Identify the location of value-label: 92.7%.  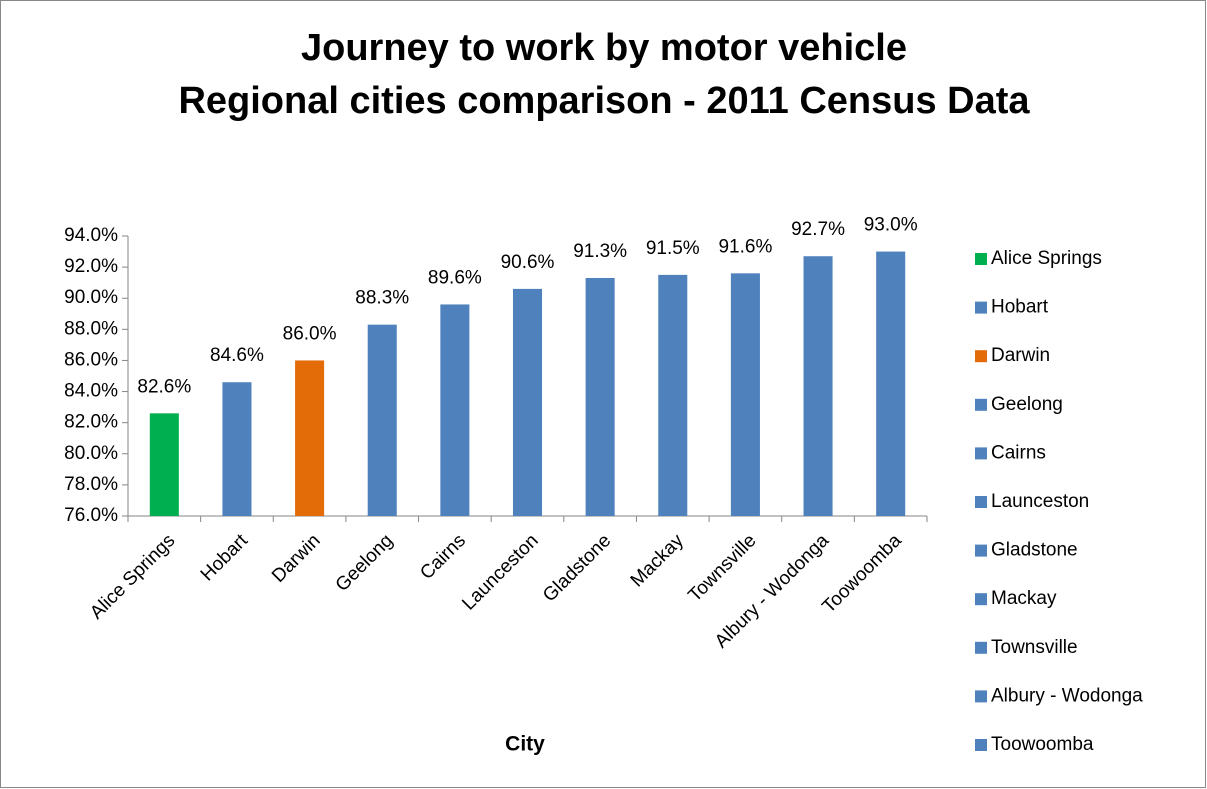
(818, 229).